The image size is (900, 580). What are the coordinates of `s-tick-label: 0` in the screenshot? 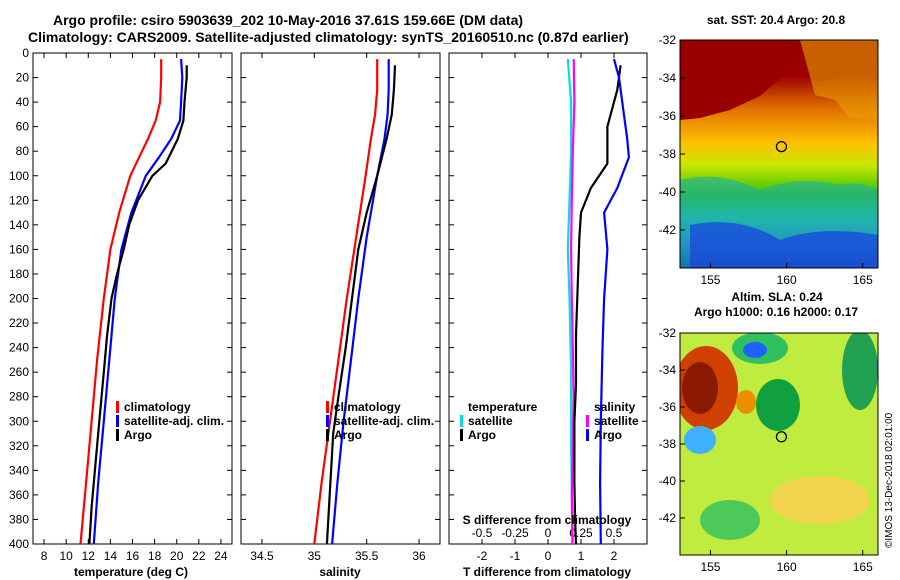 It's located at (548, 533).